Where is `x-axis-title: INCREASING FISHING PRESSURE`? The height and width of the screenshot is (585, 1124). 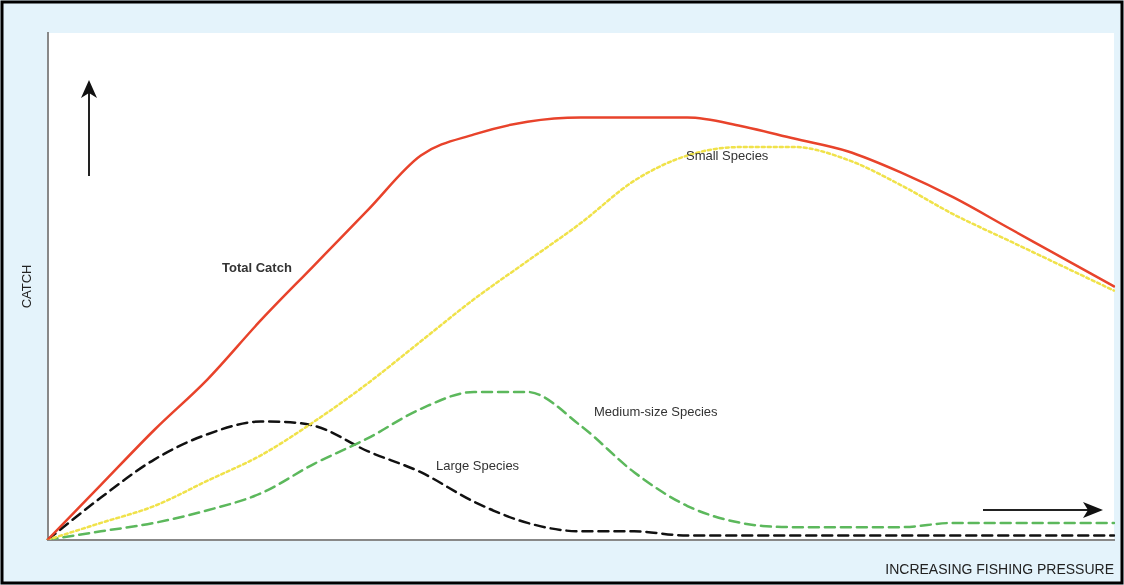 x-axis-title: INCREASING FISHING PRESSURE is located at coordinates (999, 569).